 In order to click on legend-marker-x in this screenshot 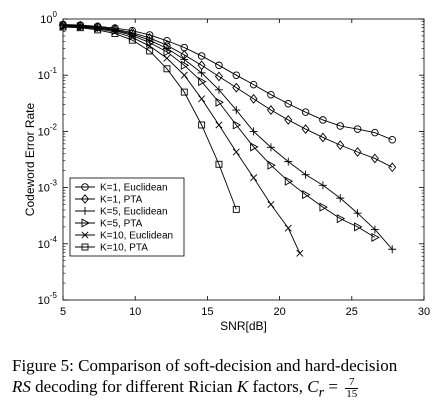, I will do `click(85, 235)`.